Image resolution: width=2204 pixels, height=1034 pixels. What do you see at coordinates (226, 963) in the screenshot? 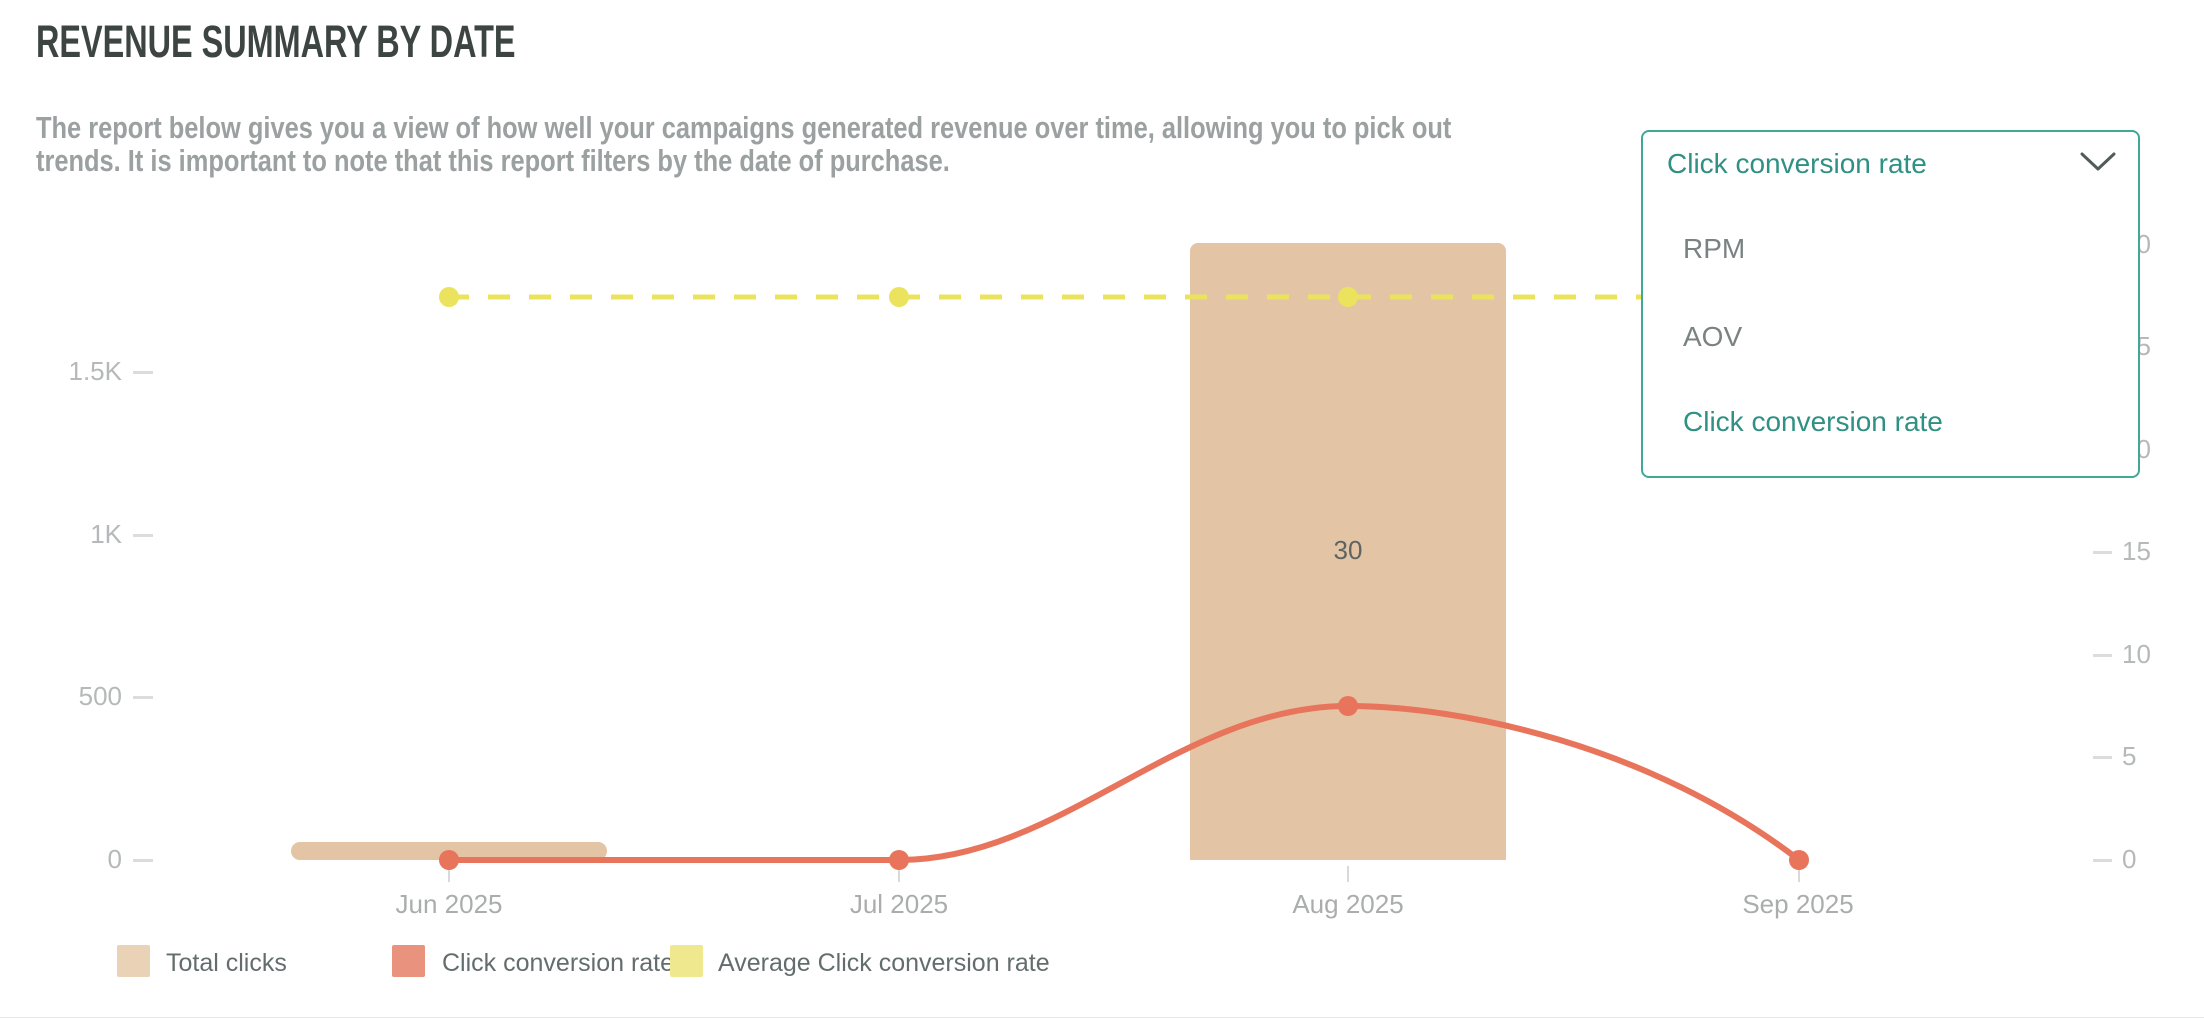
I see `legend-item-total-clicks: Total clicks` at bounding box center [226, 963].